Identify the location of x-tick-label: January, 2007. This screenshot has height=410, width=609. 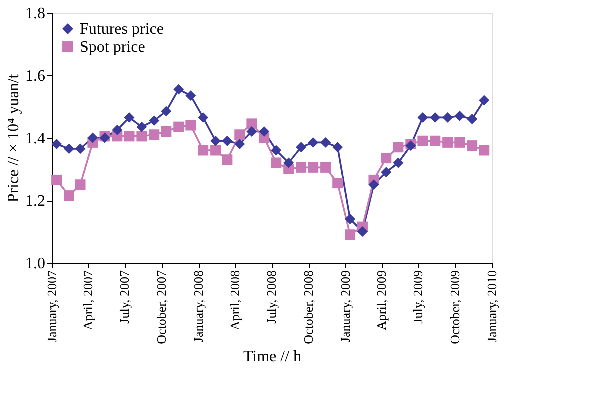
(52, 306).